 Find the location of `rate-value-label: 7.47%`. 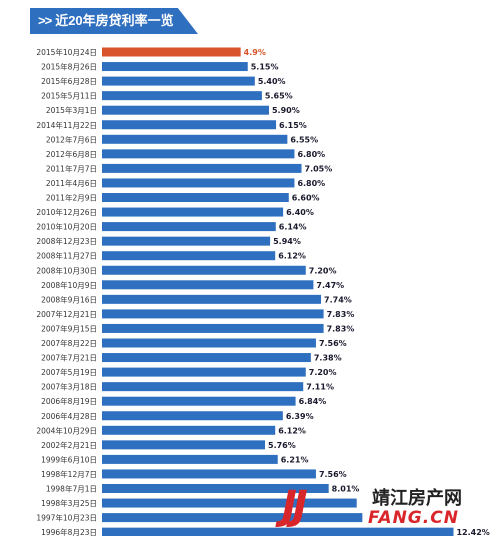

rate-value-label: 7.47% is located at coordinates (330, 285).